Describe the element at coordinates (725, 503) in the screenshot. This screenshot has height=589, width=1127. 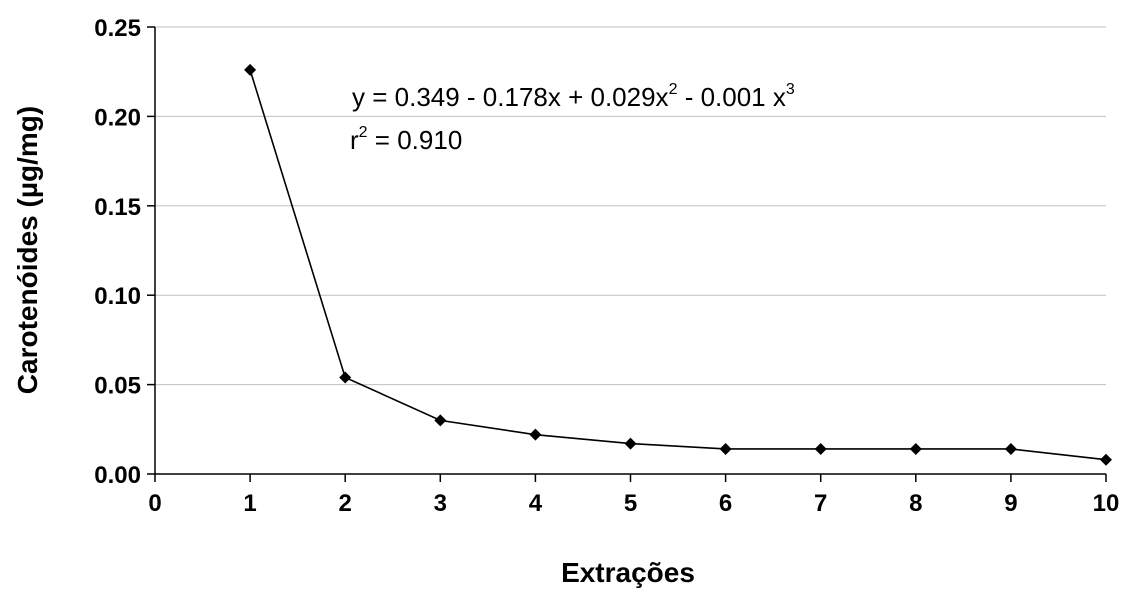
I see `x-tick-label: 6` at that location.